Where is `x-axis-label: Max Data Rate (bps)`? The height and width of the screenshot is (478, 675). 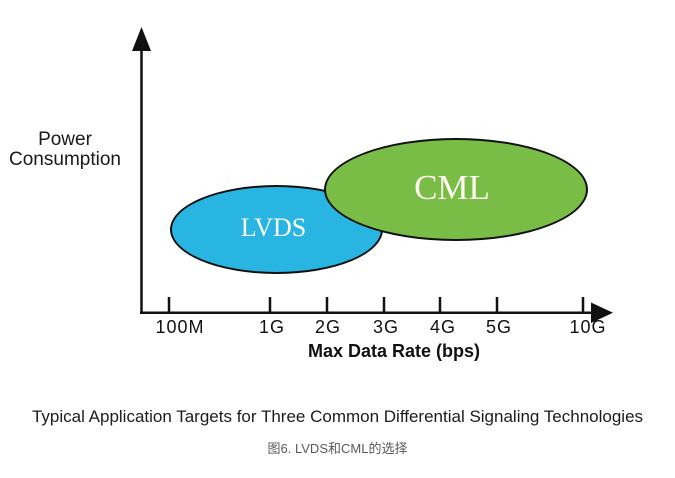
x-axis-label: Max Data Rate (bps) is located at coordinates (394, 351).